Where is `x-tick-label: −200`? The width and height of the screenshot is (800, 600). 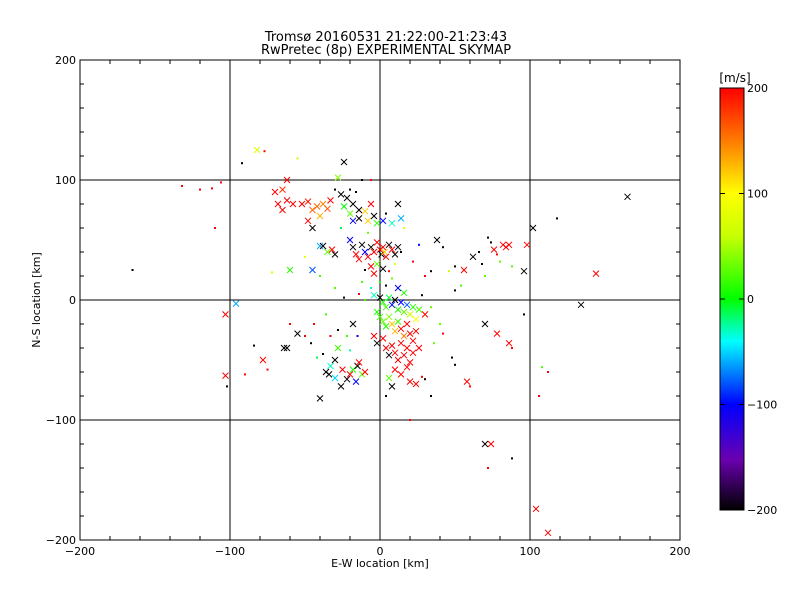 x-tick-label: −200 is located at coordinates (80, 551).